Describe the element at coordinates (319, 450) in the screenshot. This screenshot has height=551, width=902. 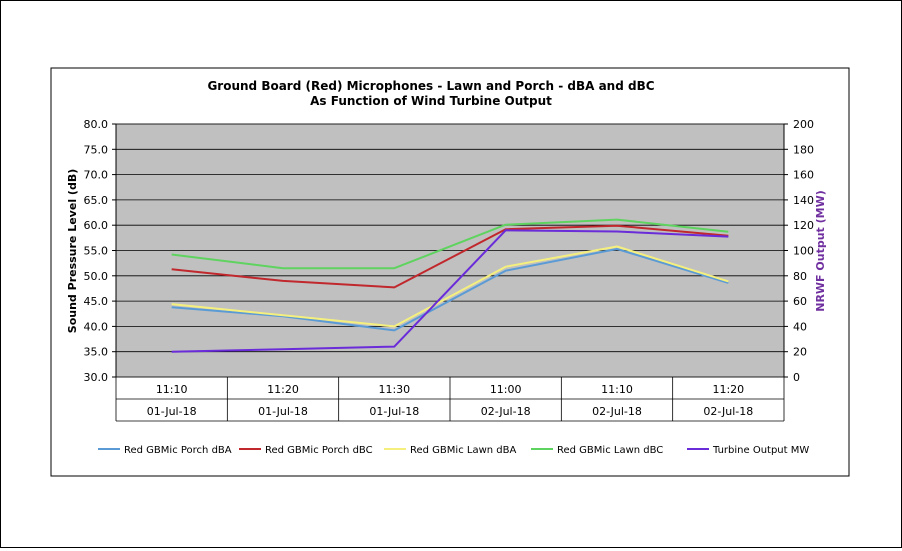
I see `legend-label: Red GBMic Porch dBC` at that location.